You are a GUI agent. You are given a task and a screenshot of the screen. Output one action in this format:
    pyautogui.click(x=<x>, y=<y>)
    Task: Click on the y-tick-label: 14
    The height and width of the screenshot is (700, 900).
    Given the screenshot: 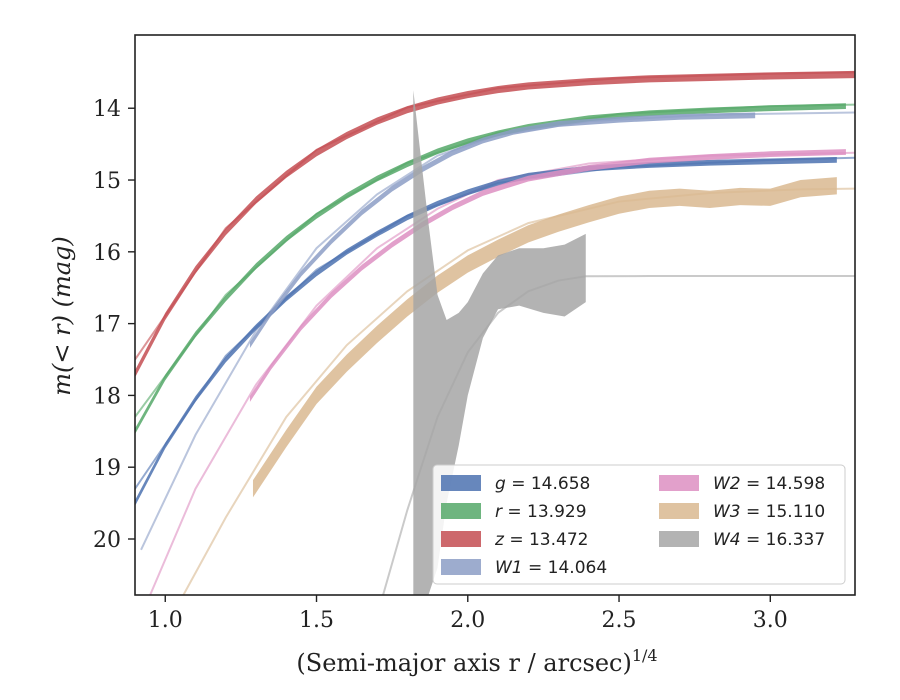 What is the action you would take?
    pyautogui.click(x=107, y=109)
    